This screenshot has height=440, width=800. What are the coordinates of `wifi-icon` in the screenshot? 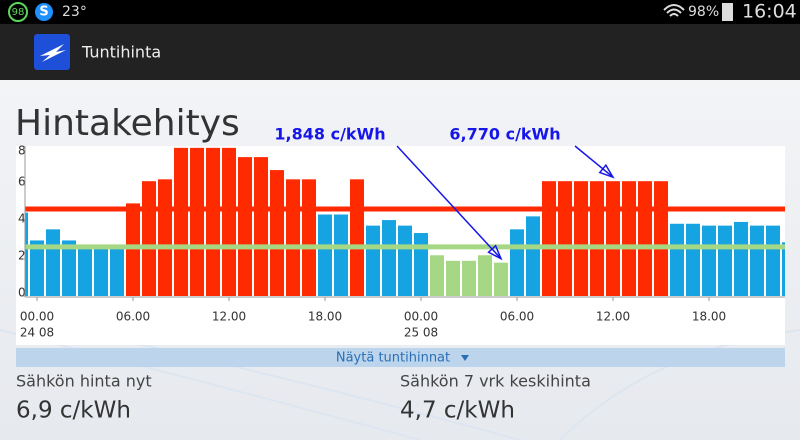 It's located at (674, 10).